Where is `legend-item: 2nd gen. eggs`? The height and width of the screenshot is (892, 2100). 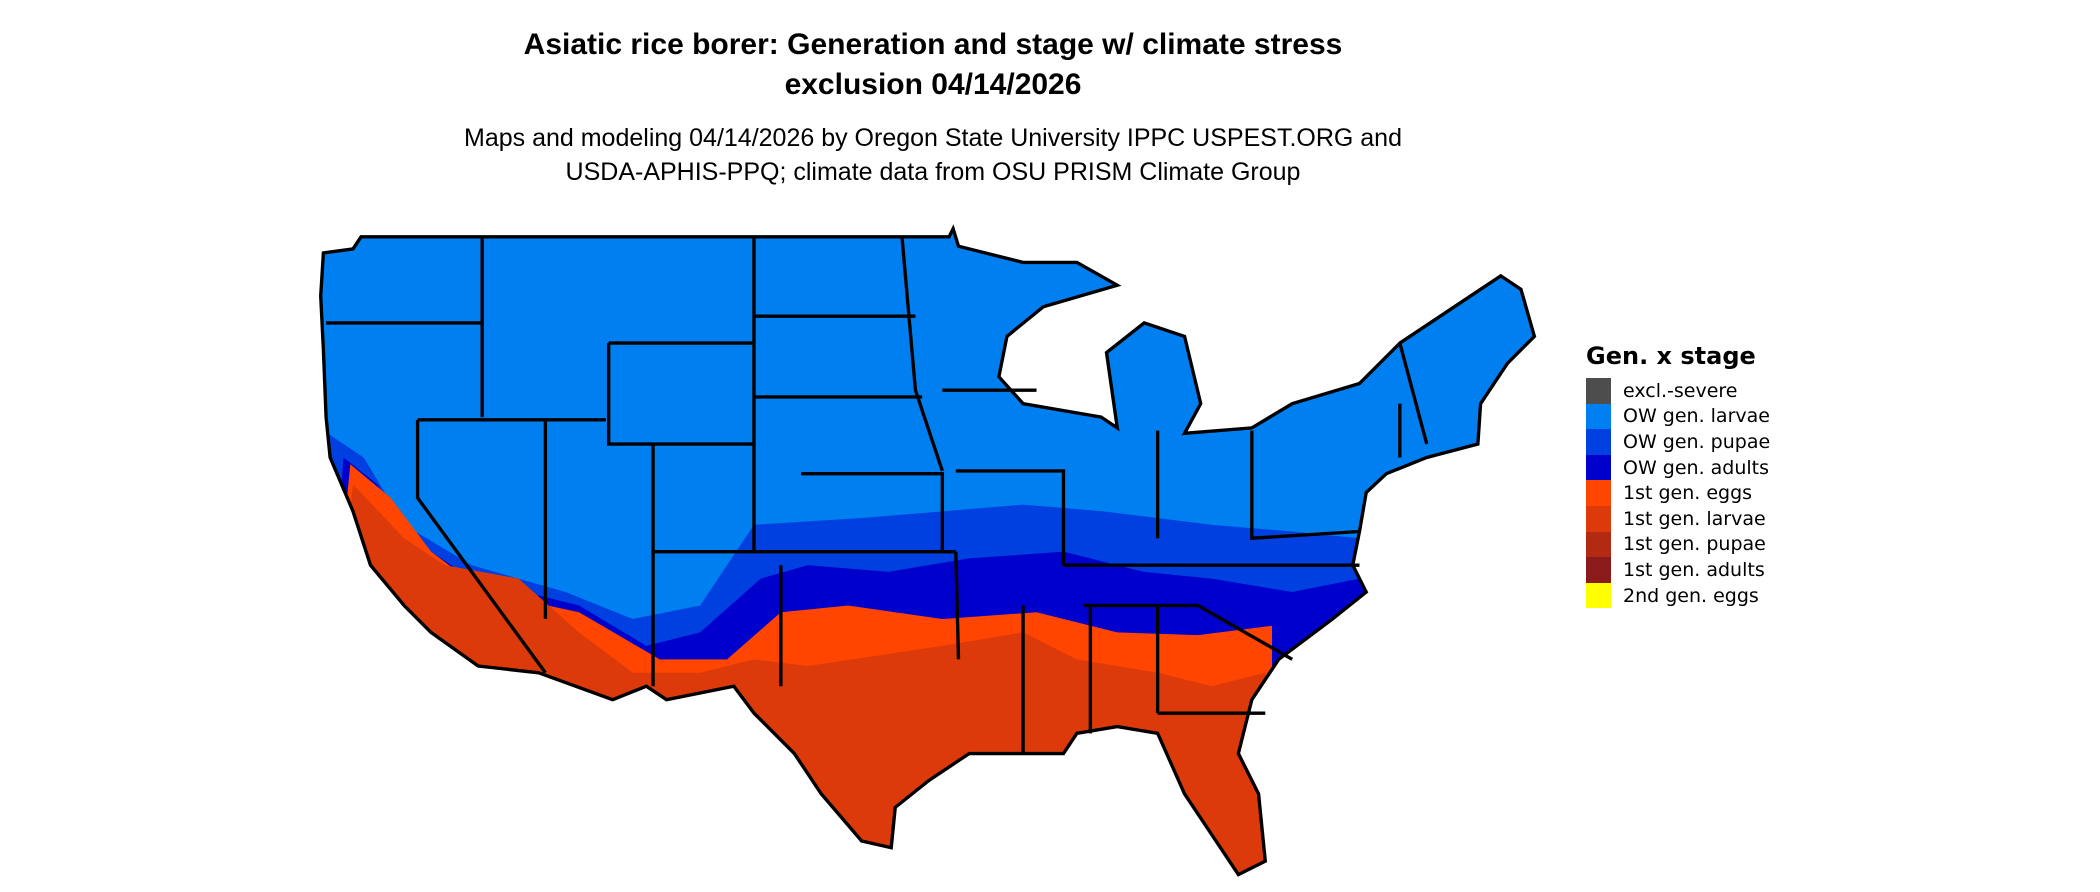
legend-item: 2nd gen. eggs is located at coordinates (1678, 595).